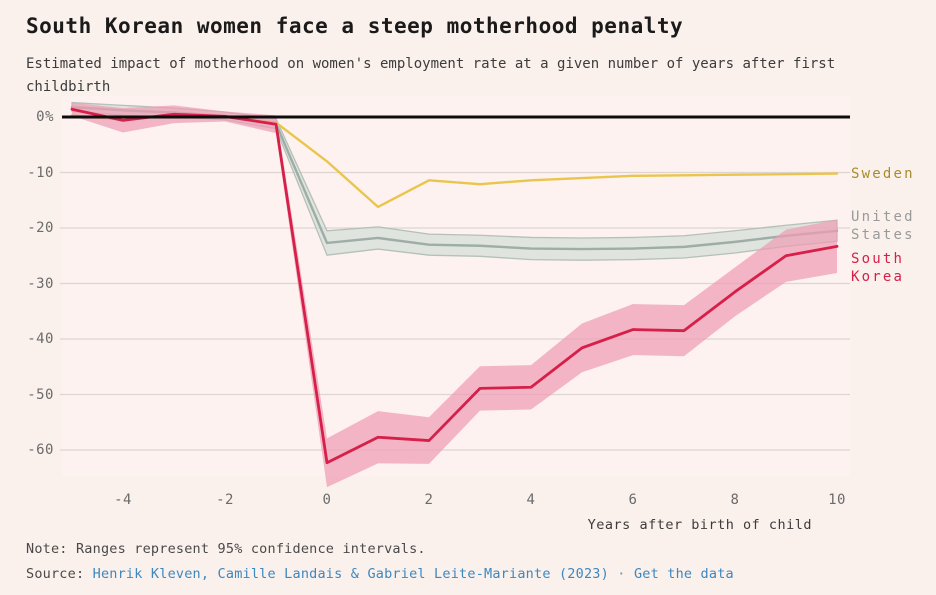 Image resolution: width=936 pixels, height=595 pixels. I want to click on y-axis-tick-60: -60, so click(40, 450).